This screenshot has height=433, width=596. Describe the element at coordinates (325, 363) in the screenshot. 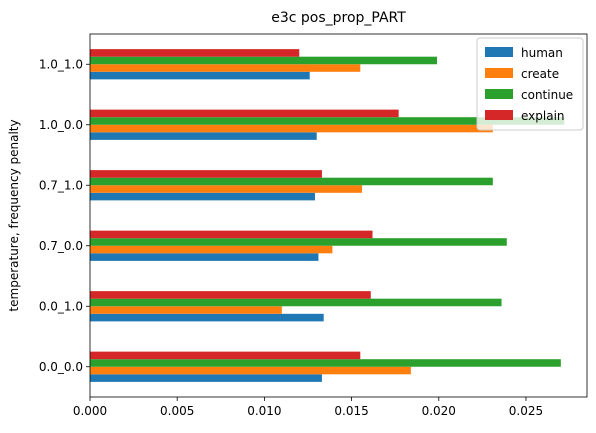

I see `bar-continue-0.0_0.0` at that location.